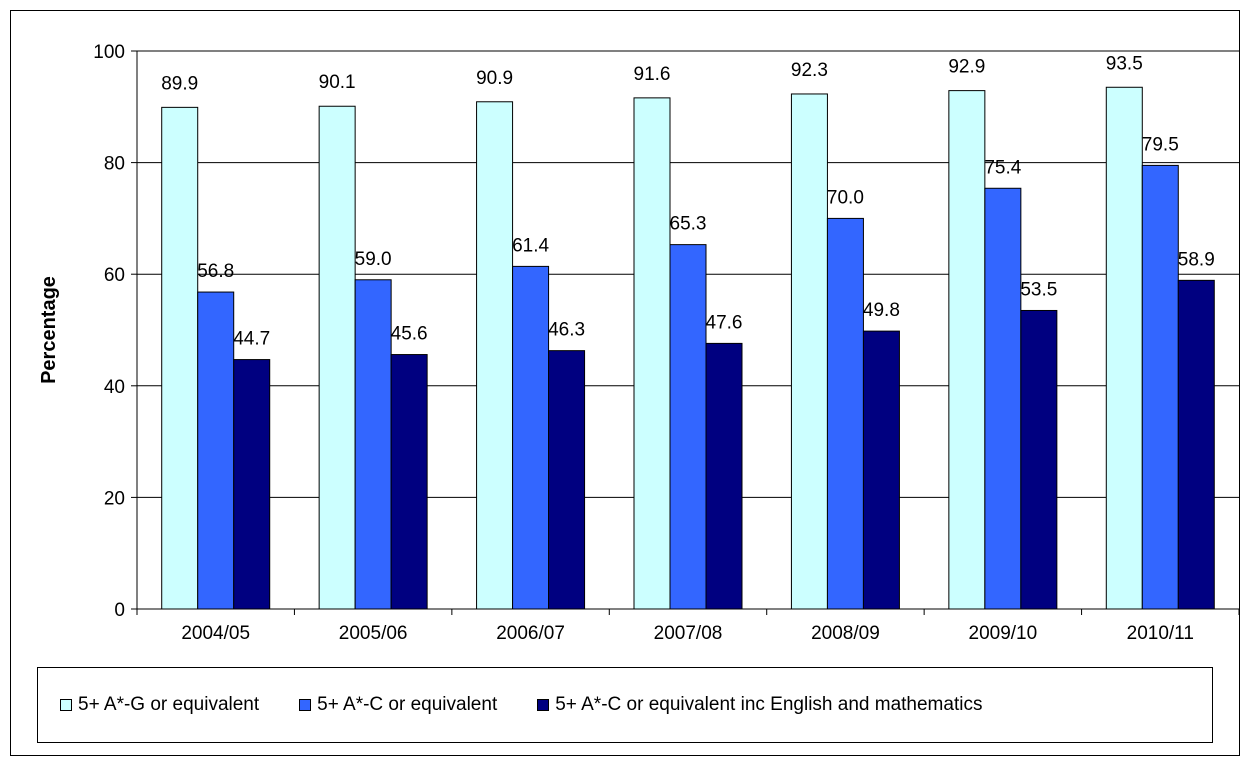  I want to click on data-label-s0-6: 93.5, so click(1124, 63).